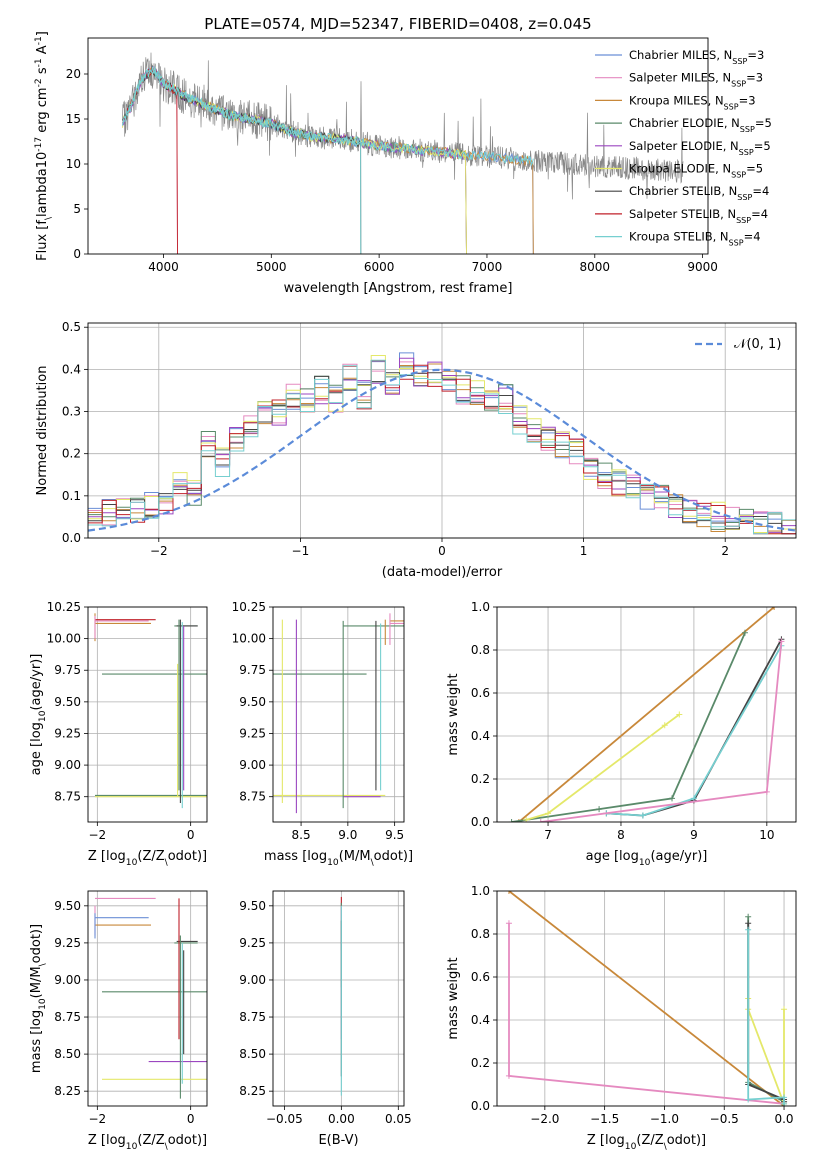 This screenshot has height=1170, width=819. What do you see at coordinates (480, 650) in the screenshot?
I see `mw_vs_age-ytick-label-4: 0.8` at bounding box center [480, 650].